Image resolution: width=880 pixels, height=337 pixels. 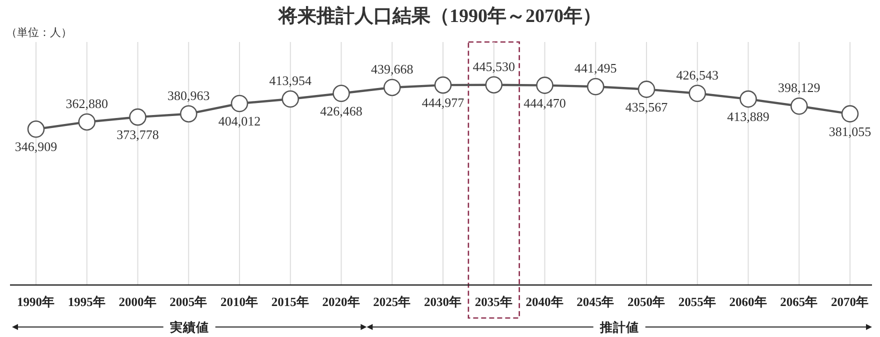 What do you see at coordinates (595, 302) in the screenshot?
I see `x-tick-label: 2045年` at bounding box center [595, 302].